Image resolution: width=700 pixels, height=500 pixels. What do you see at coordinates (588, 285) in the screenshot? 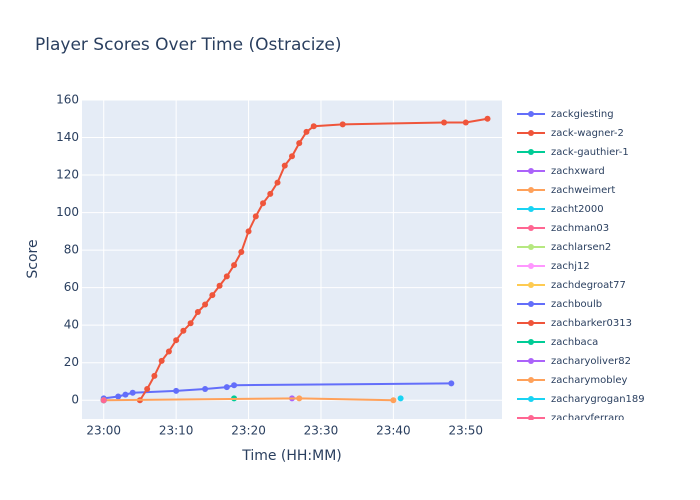
I see `legend-label: zachdegroat77` at bounding box center [588, 285].